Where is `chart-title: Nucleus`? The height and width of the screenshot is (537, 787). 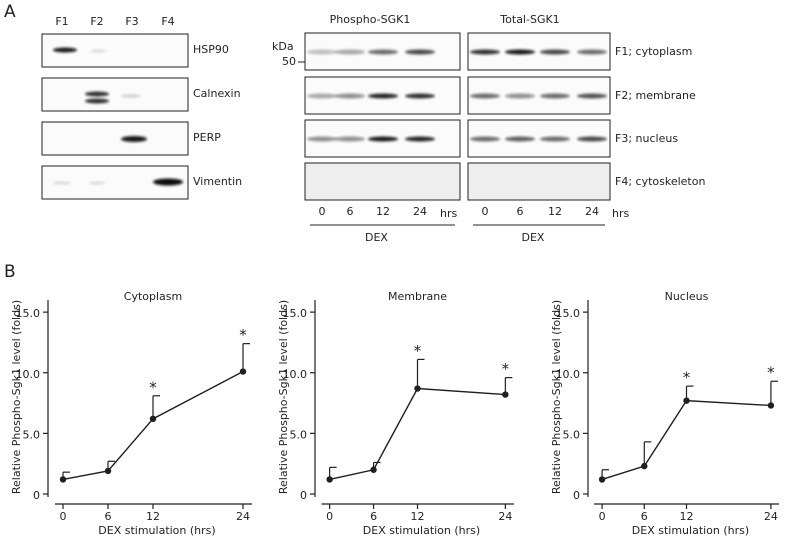
chart-title: Nucleus is located at coordinates (687, 296).